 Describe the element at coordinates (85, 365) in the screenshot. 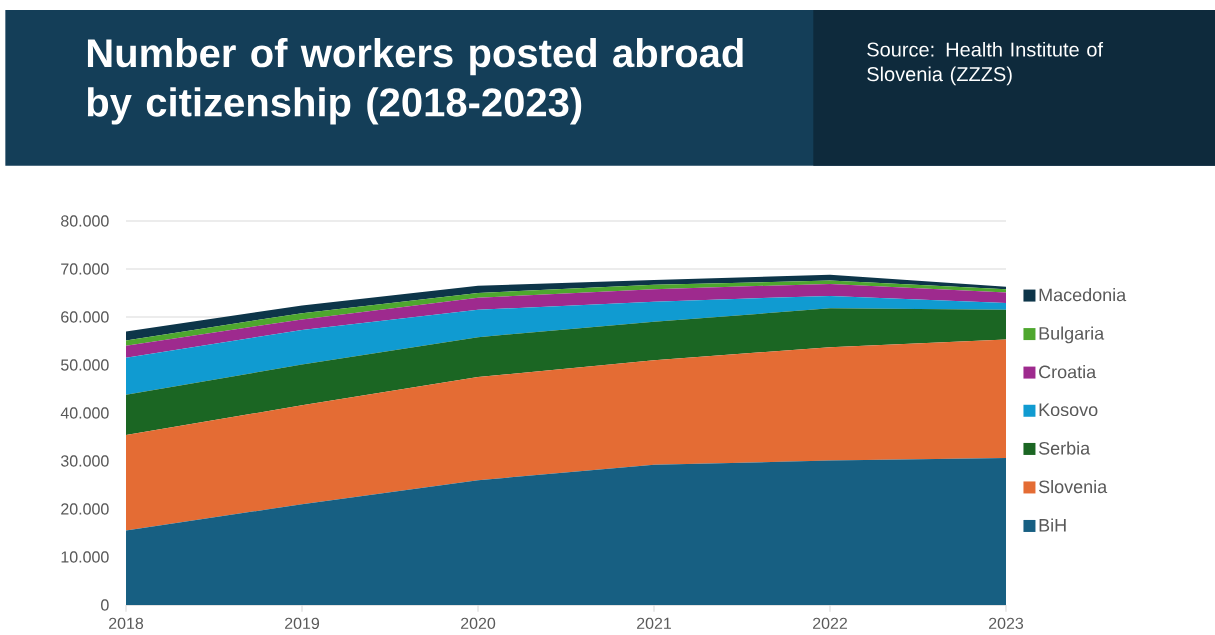

I see `y-tick-label: 50.000` at that location.